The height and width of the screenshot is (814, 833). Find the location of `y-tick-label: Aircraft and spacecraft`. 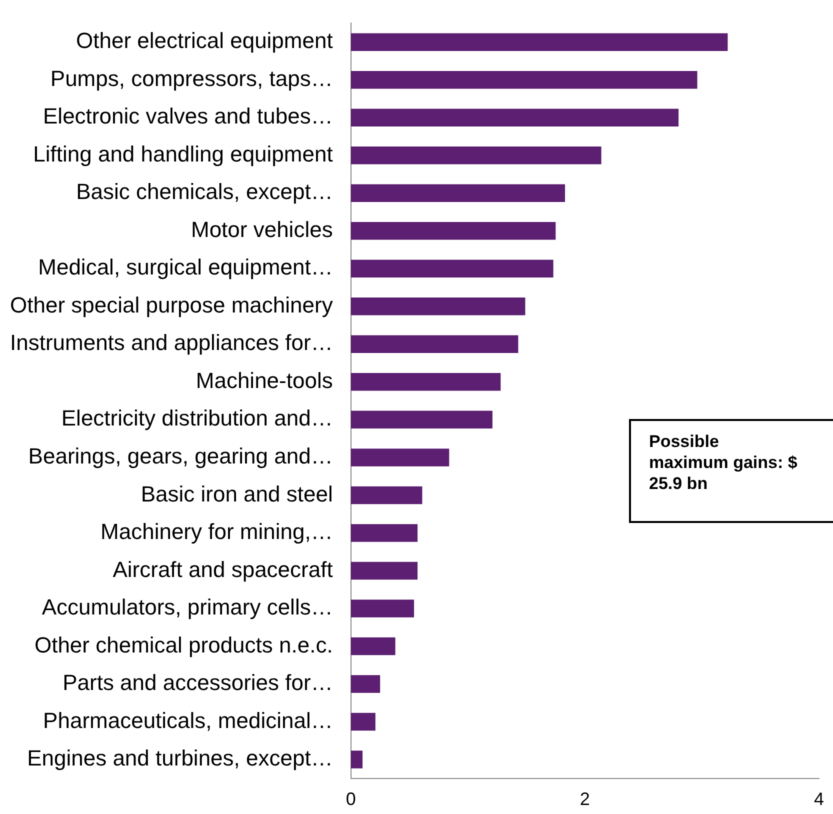

y-tick-label: Aircraft and spacecraft is located at coordinates (222, 569).